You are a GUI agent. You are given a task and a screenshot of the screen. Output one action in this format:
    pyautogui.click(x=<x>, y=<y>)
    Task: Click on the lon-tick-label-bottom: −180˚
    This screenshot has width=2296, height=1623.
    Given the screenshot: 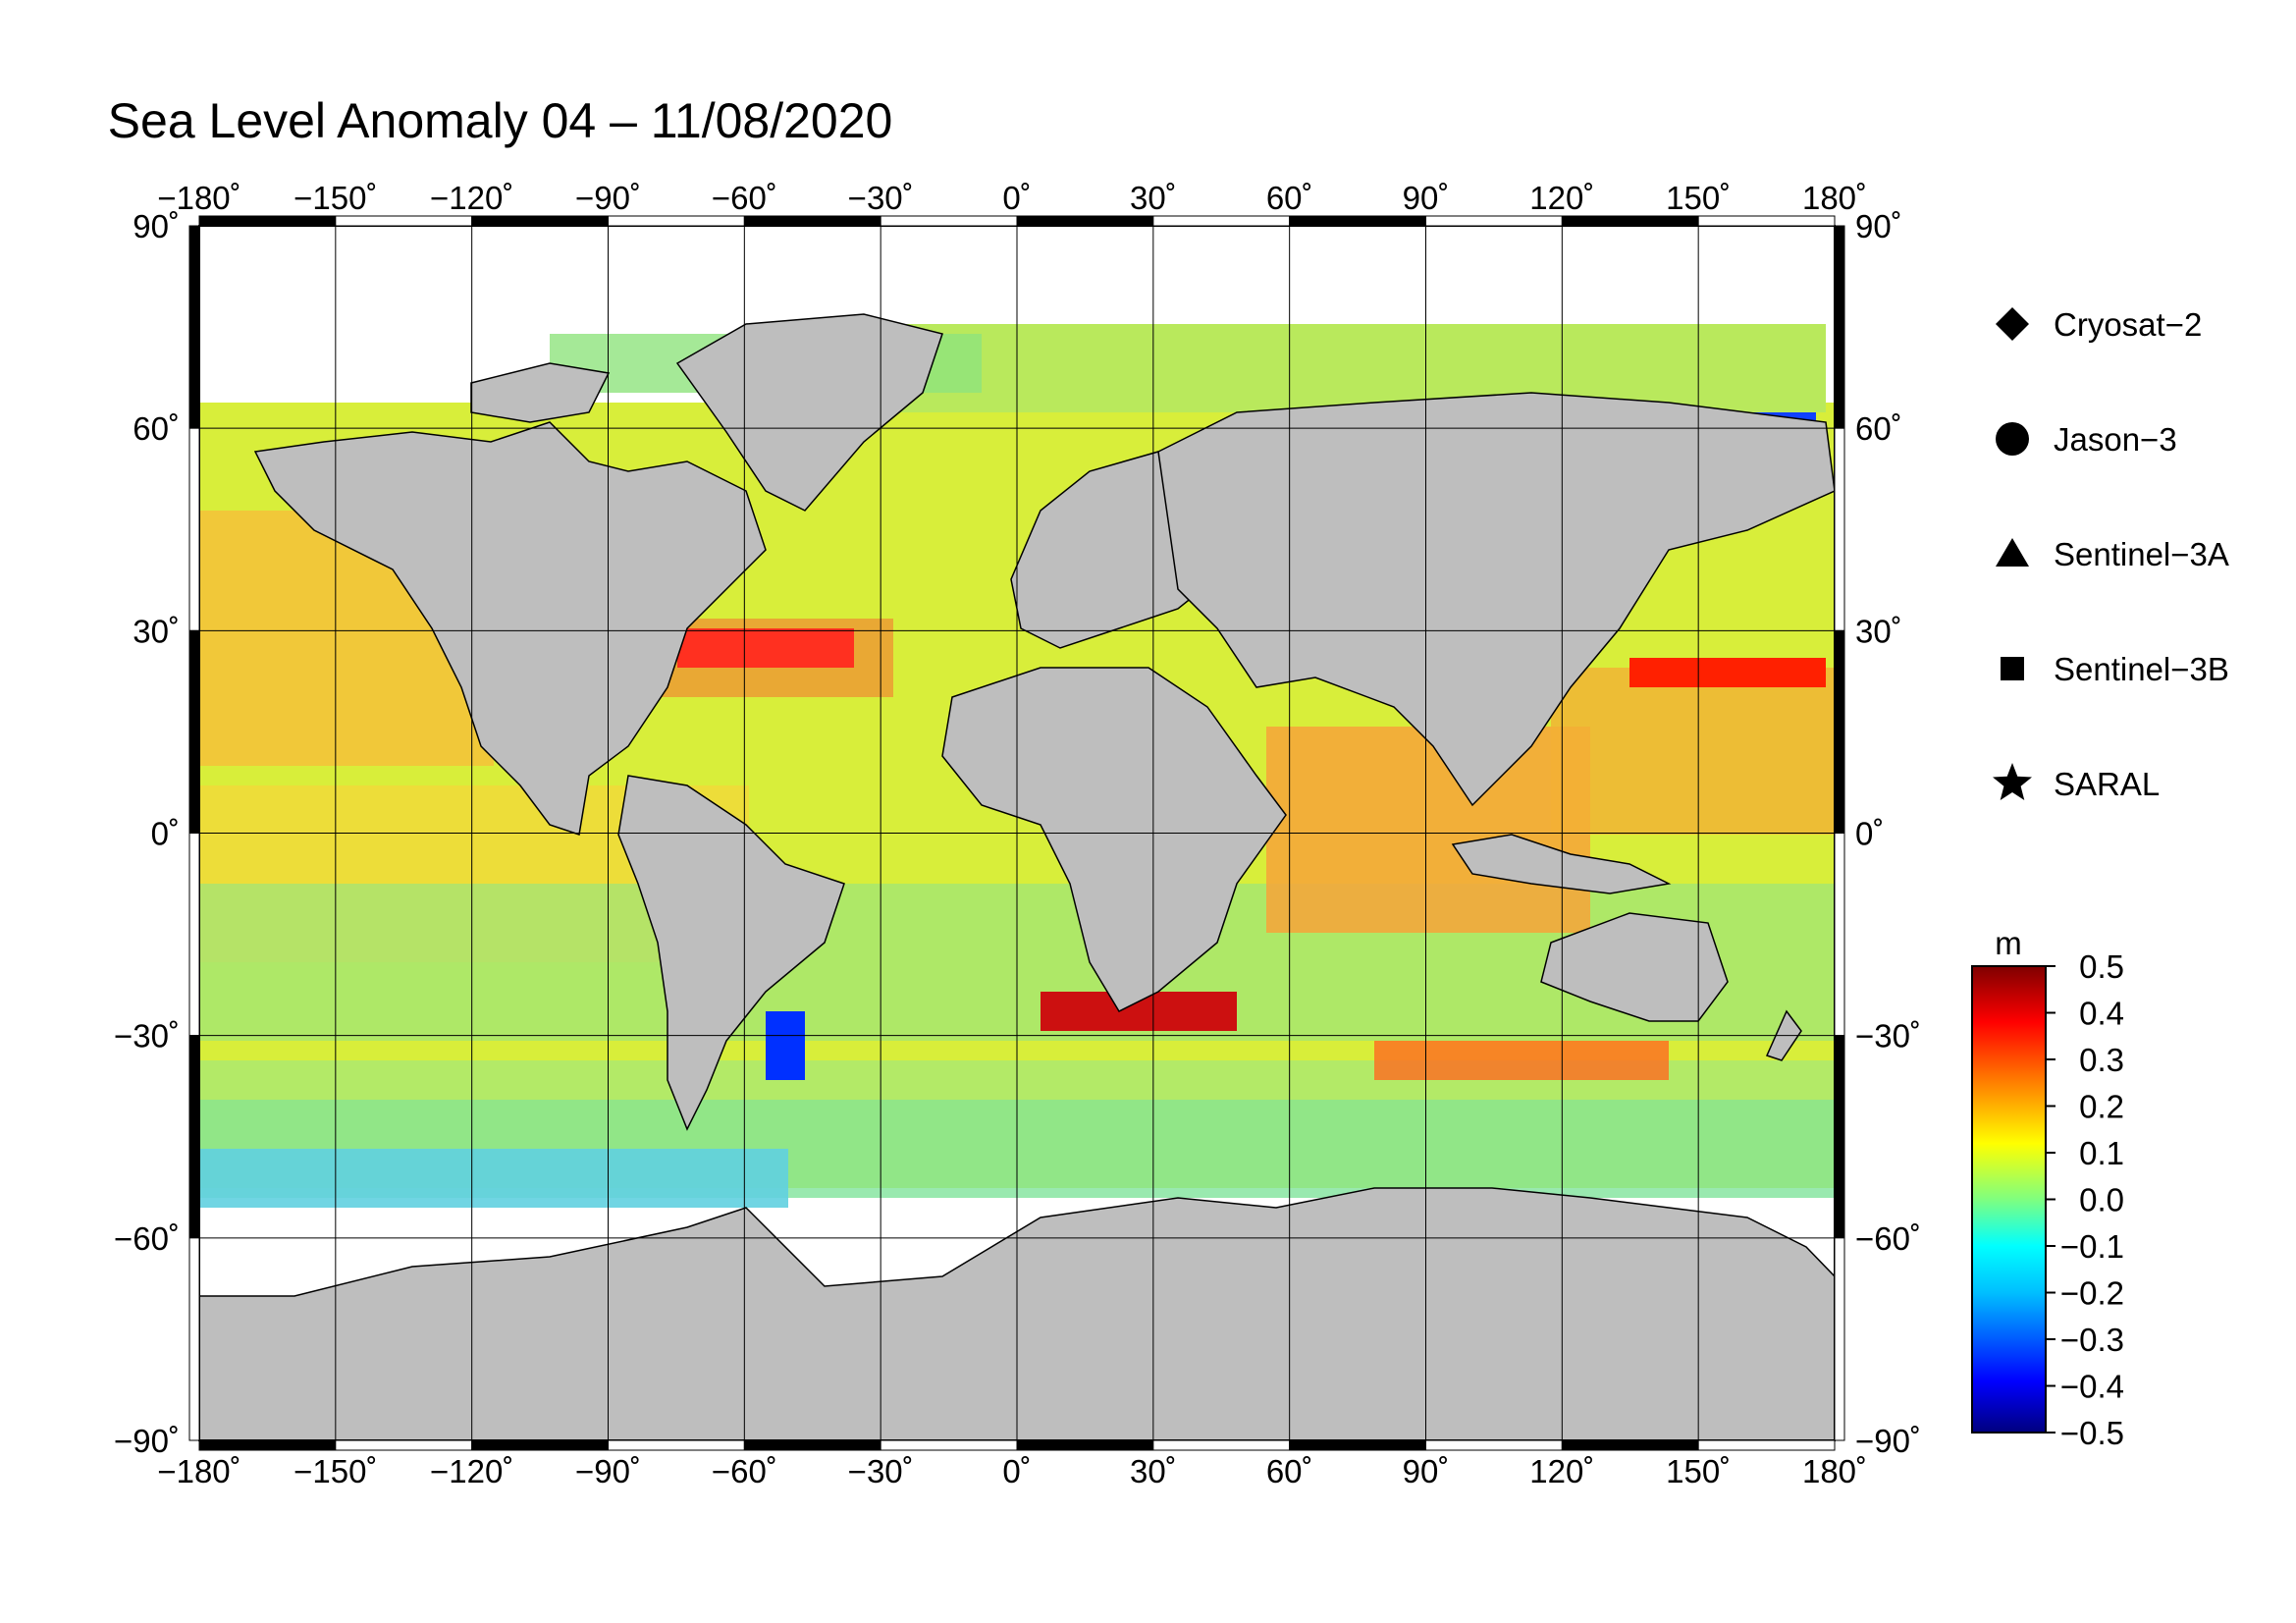 What is the action you would take?
    pyautogui.click(x=198, y=1471)
    